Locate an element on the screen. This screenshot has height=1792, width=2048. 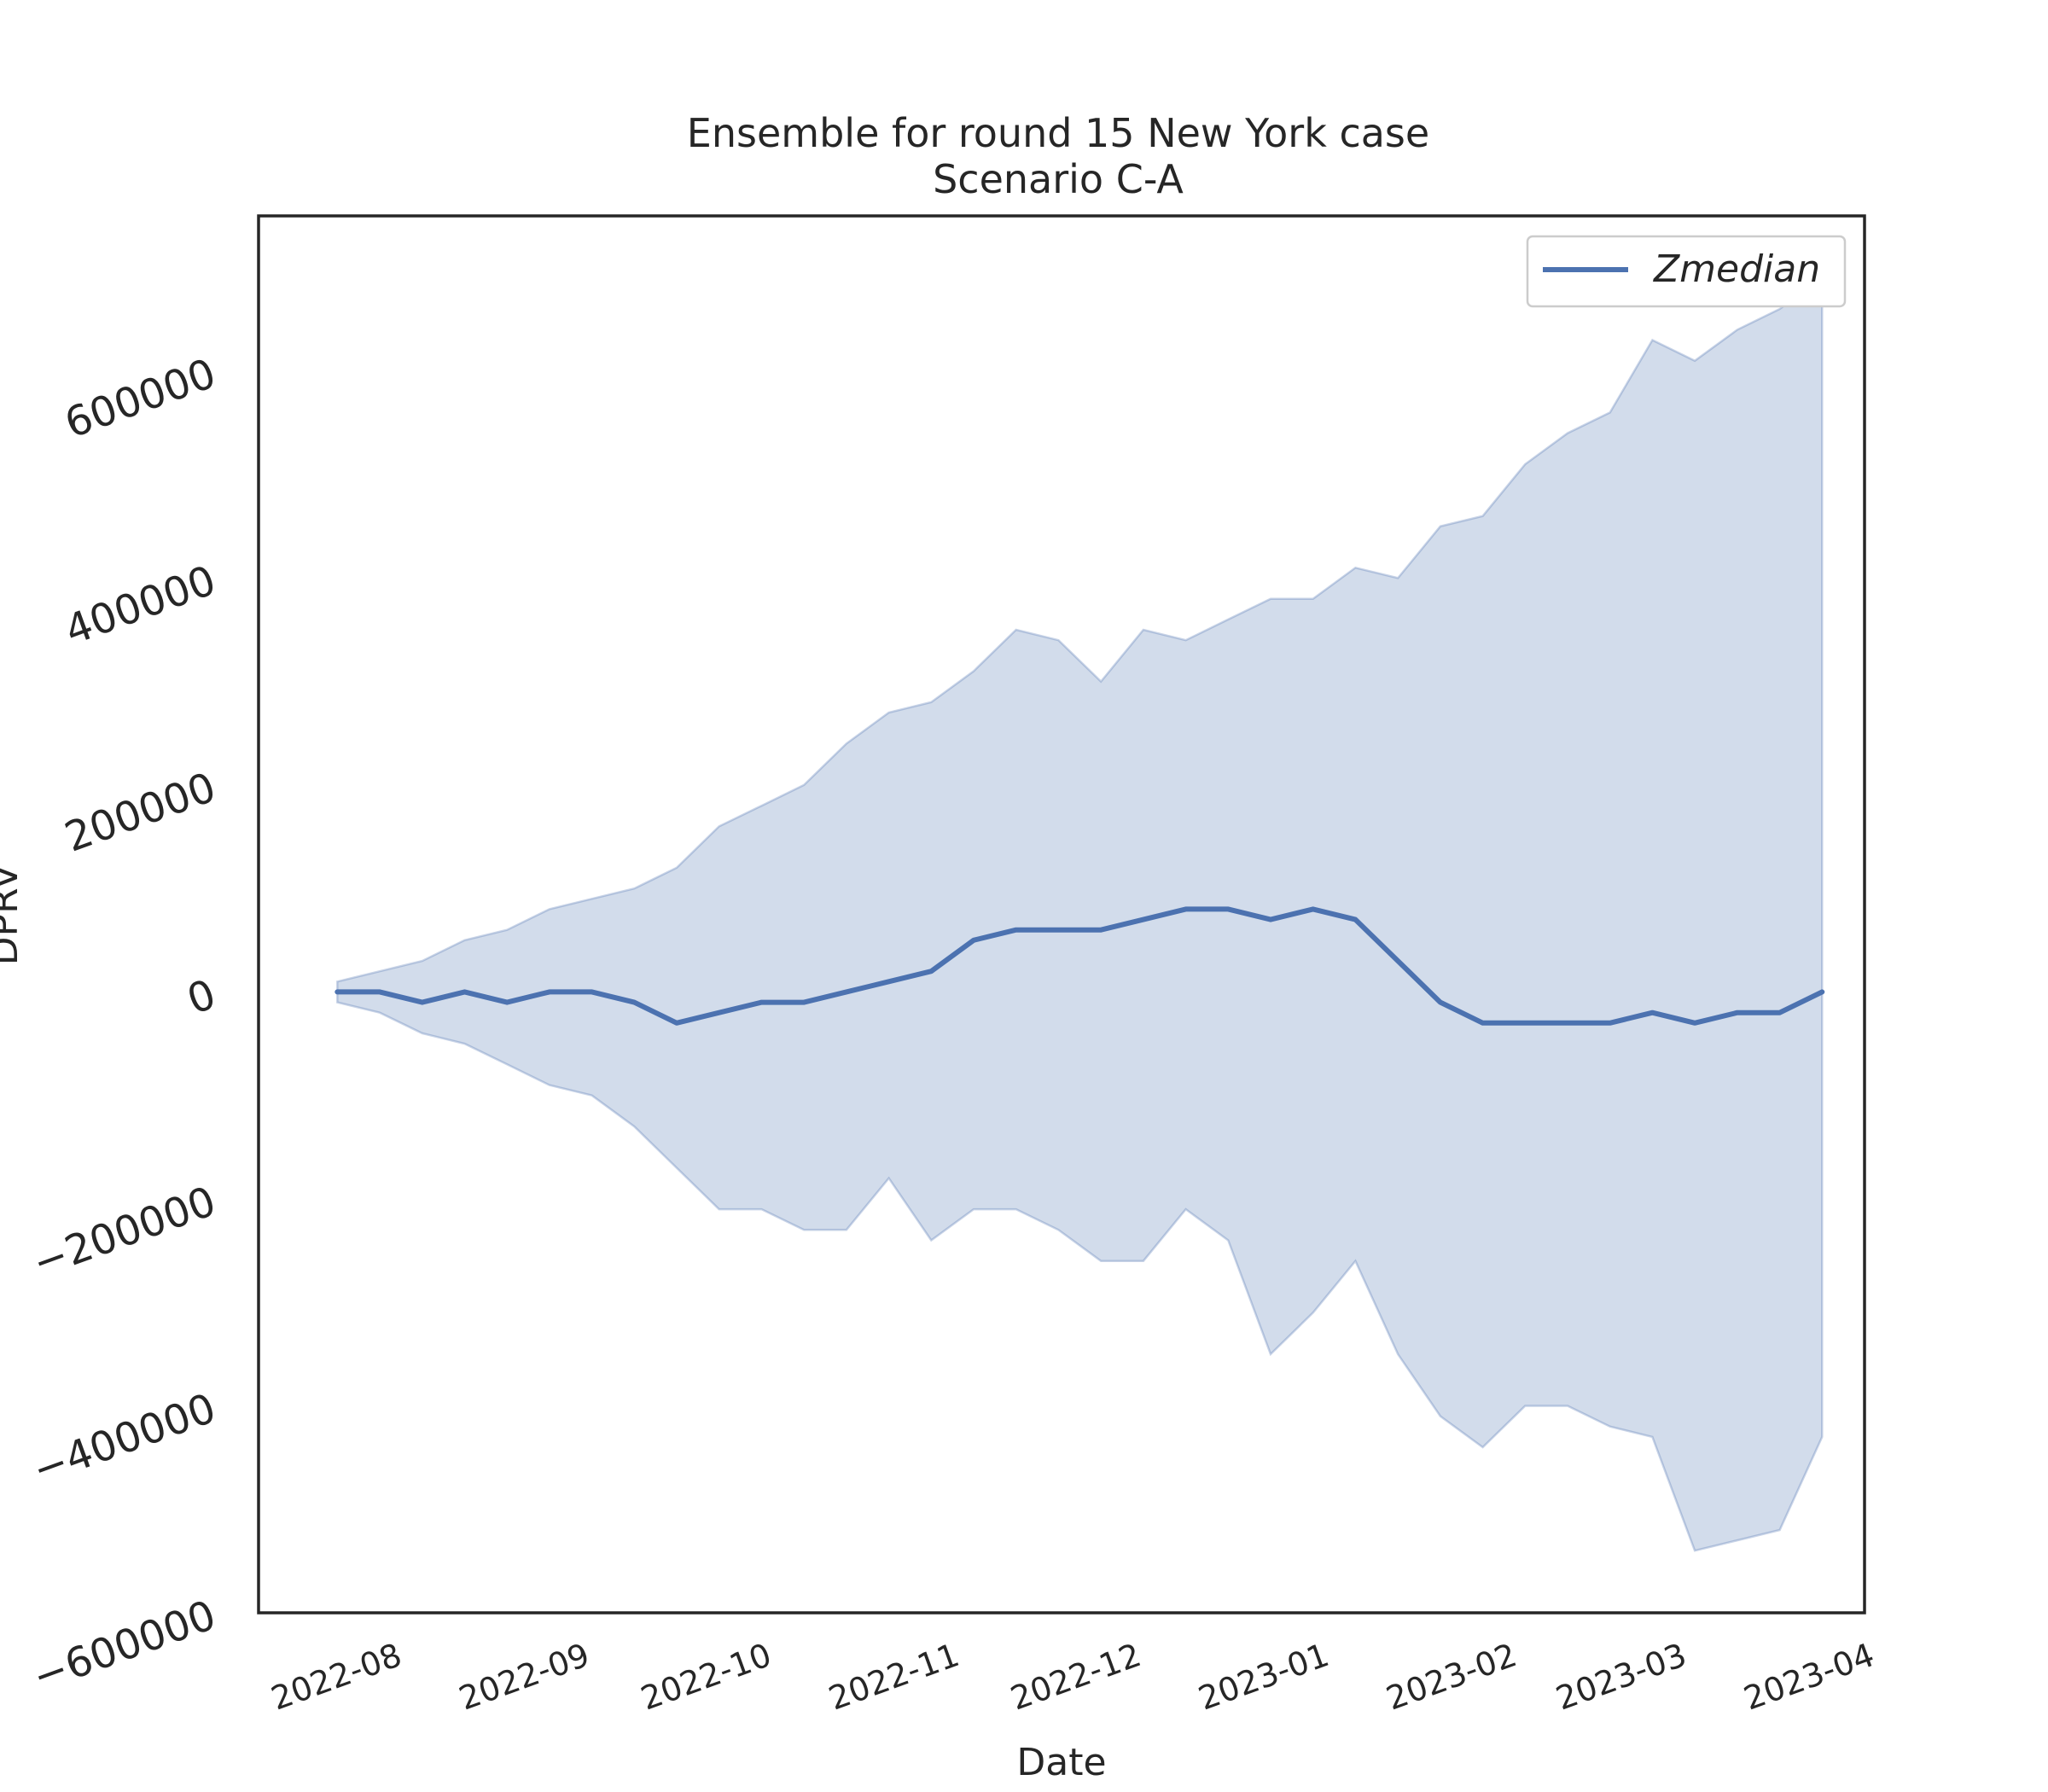
legend-label-zmedian: Zmedian is located at coordinates (1736, 269).